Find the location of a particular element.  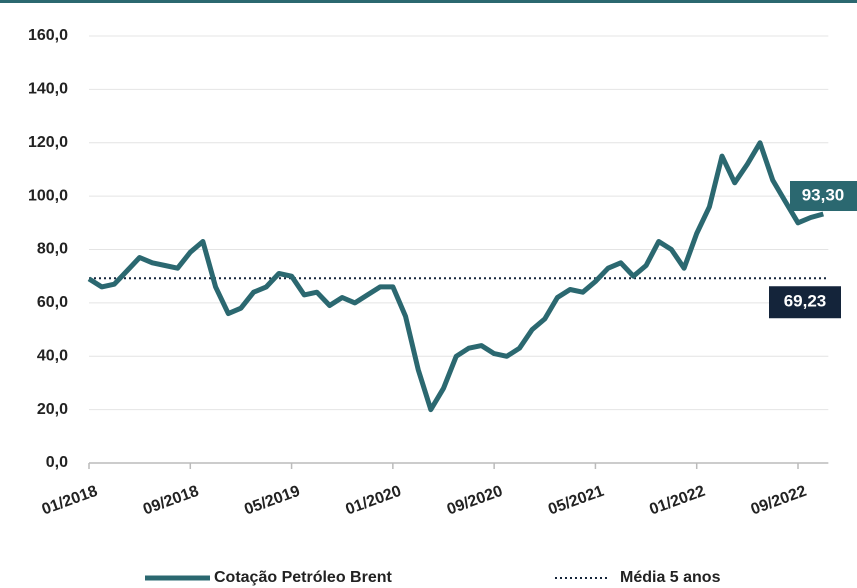

y-tick-label: 60,0 is located at coordinates (52, 302).